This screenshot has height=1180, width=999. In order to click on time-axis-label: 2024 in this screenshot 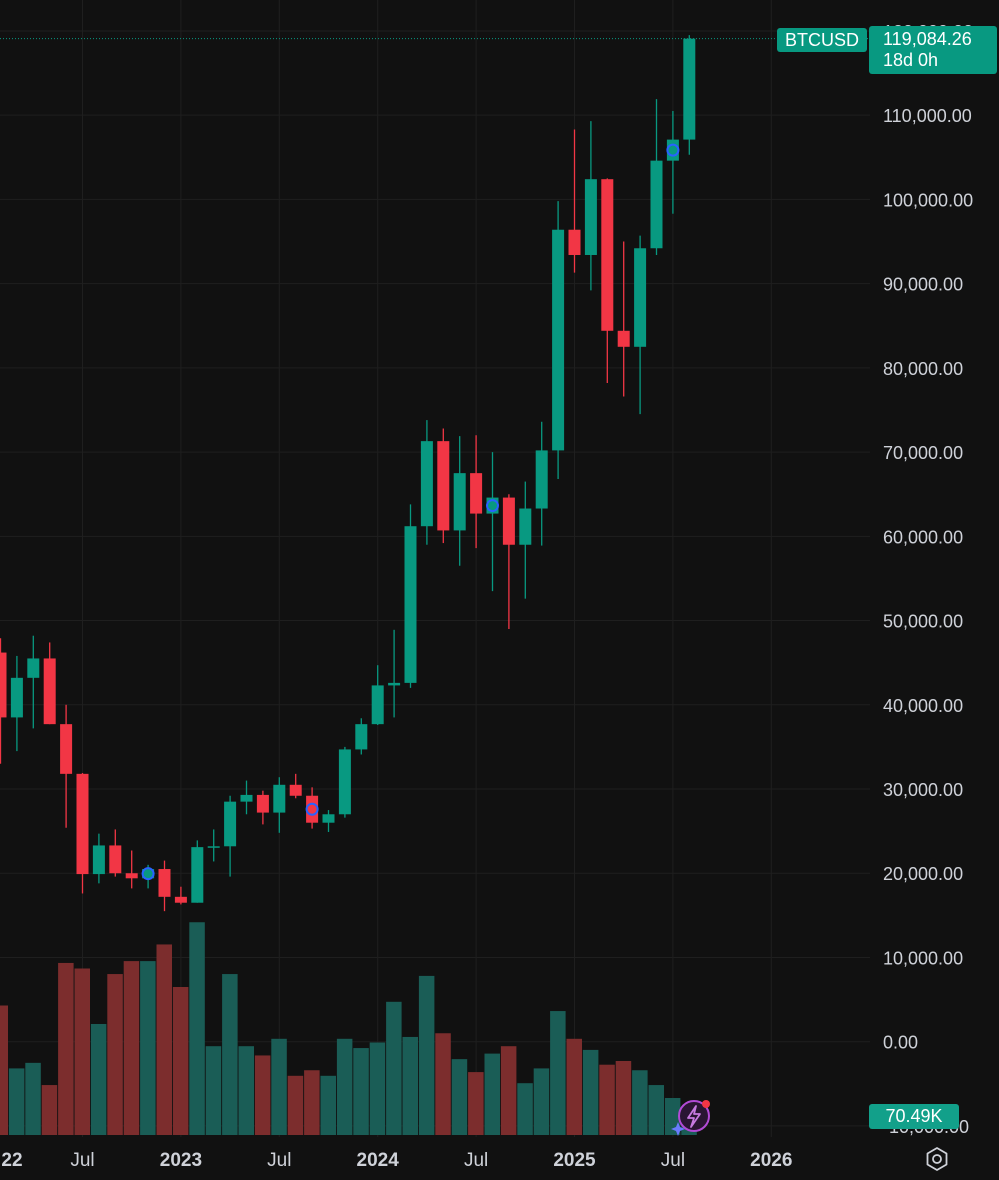, I will do `click(378, 1160)`.